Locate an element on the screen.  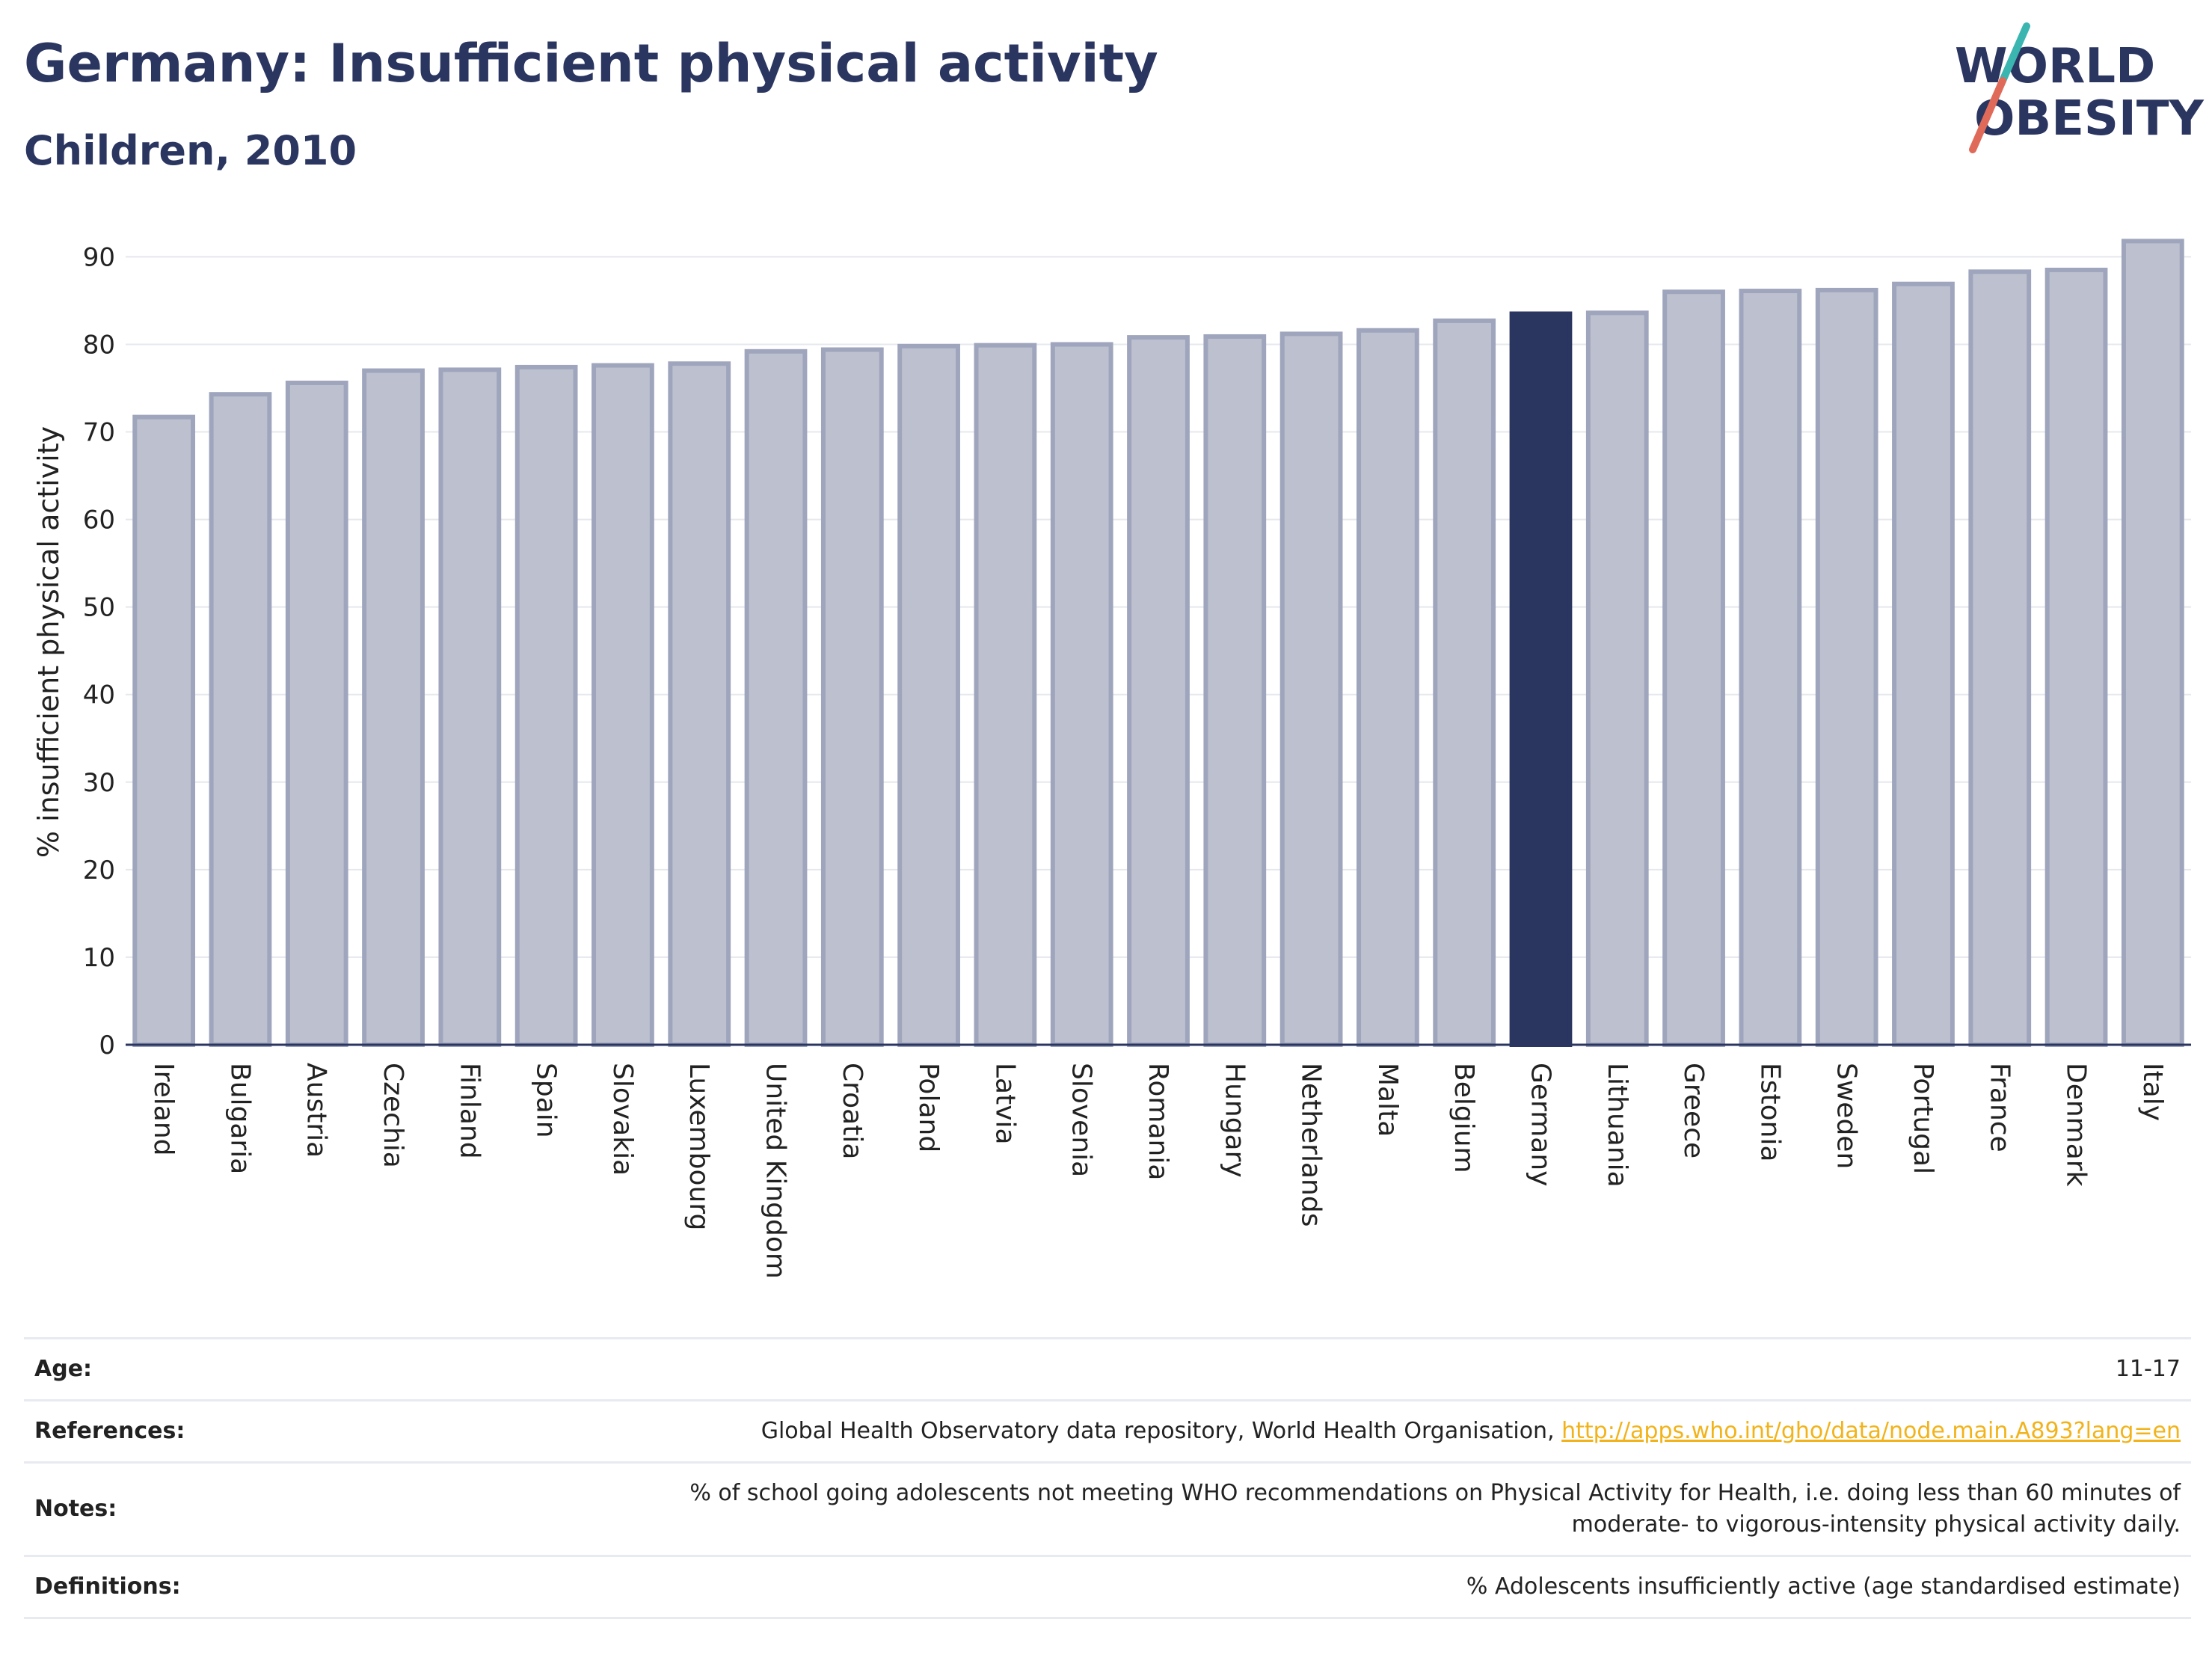
bar-ireland is located at coordinates (164, 730).